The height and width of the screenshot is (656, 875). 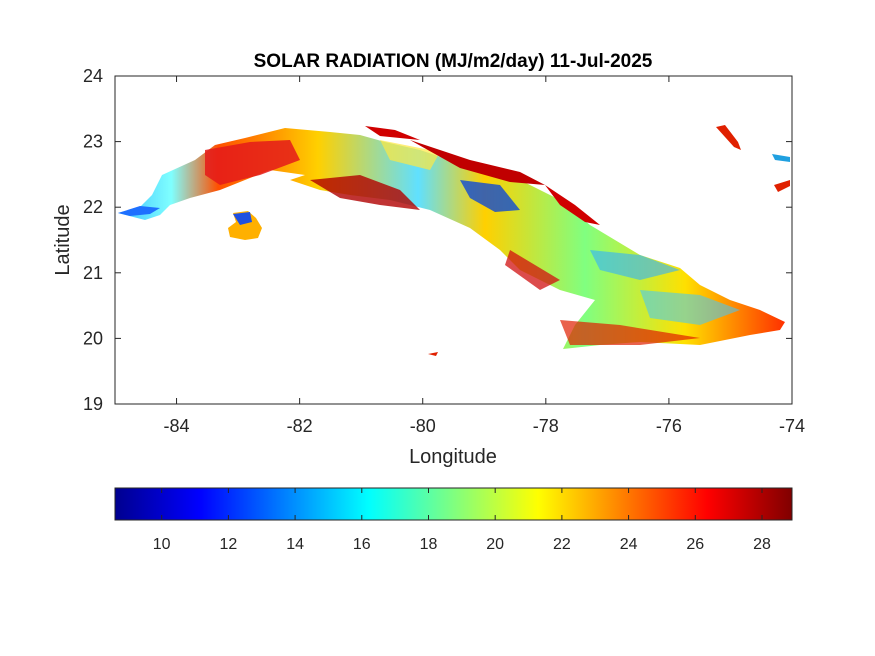 What do you see at coordinates (453, 61) in the screenshot?
I see `chart-title: SOLAR RADIATION (MJ/m2/day) 11-Jul-2025` at bounding box center [453, 61].